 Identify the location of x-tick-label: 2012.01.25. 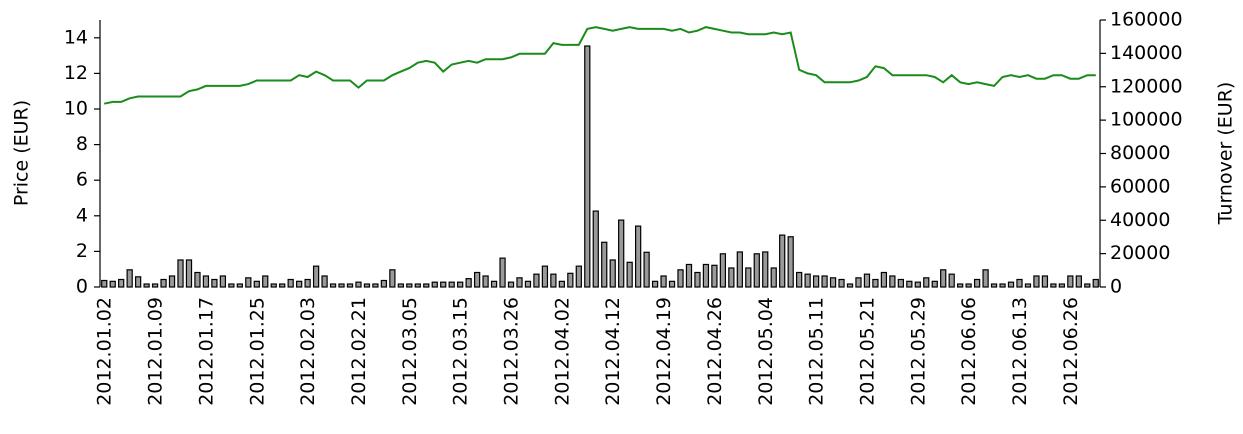
(257, 351).